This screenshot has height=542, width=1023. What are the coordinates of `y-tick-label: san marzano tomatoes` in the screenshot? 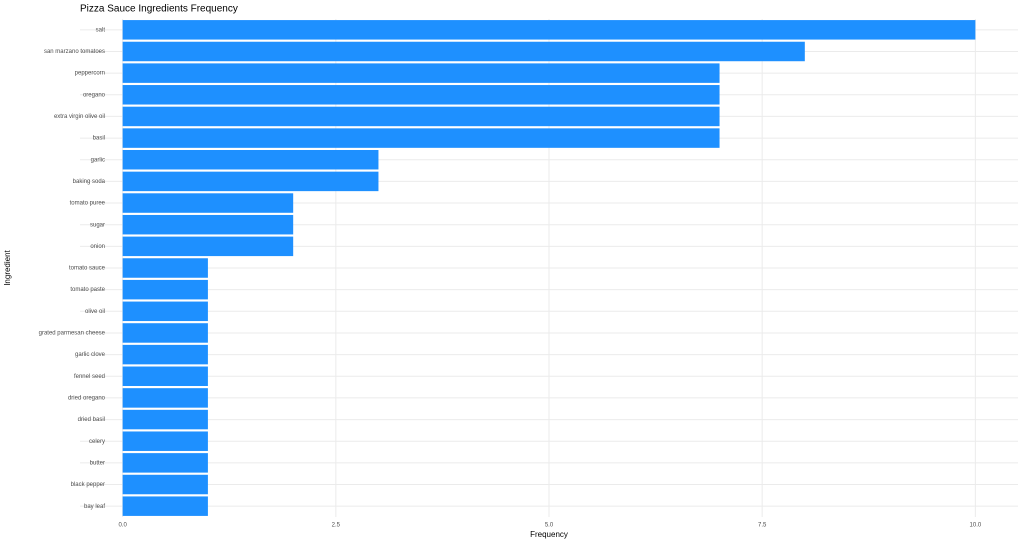 It's located at (74, 52).